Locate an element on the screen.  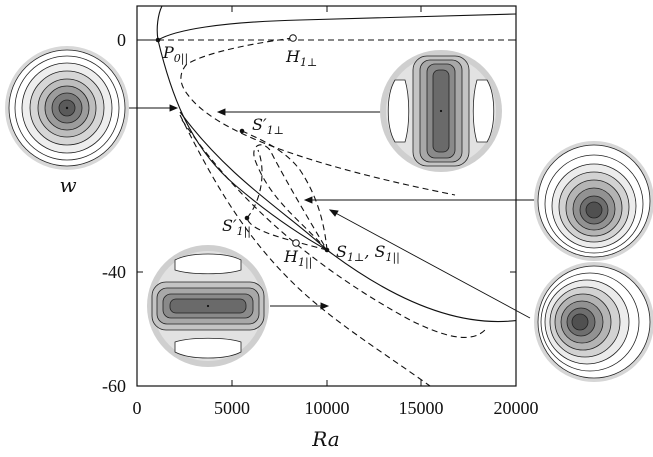
point-h1perp is located at coordinates (293, 38).